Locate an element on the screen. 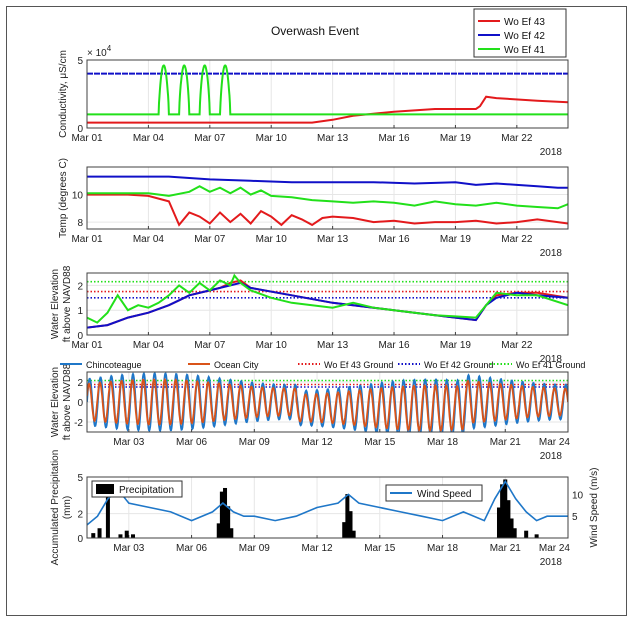 Image resolution: width=635 pixels, height=624 pixels. exponent-label: × 10⁴ is located at coordinates (99, 51).